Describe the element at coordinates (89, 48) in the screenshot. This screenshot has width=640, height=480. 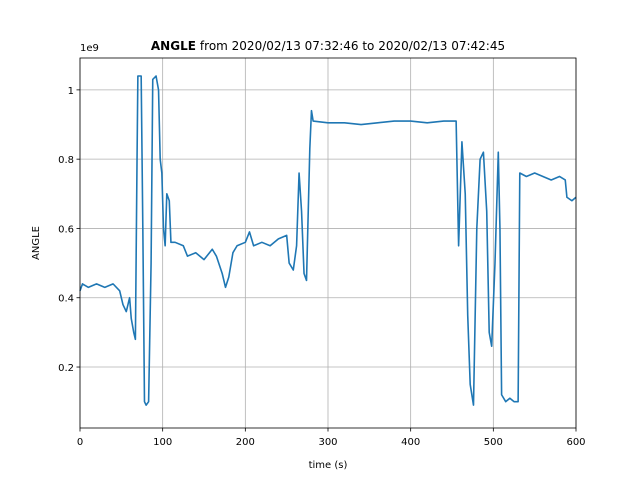
I see `y-offset-label: 1e9` at that location.